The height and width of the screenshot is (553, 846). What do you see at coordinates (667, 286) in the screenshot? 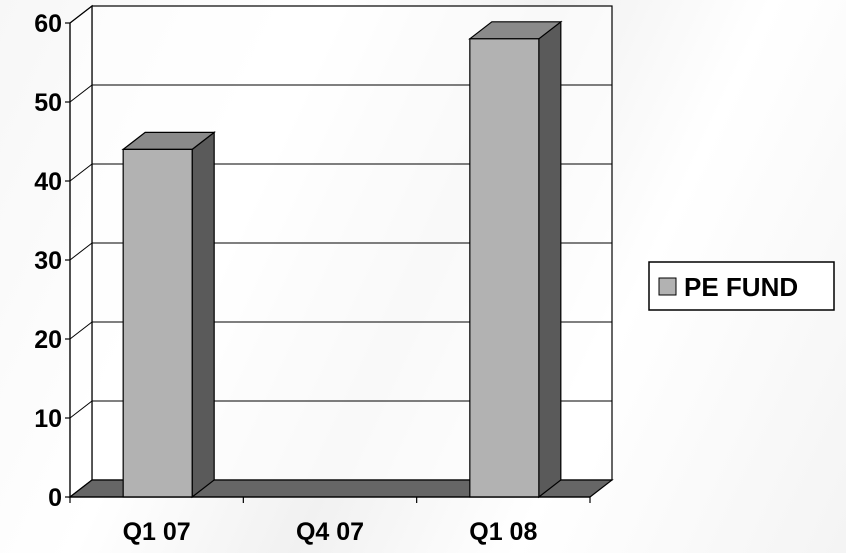
I see `legend-swatch` at bounding box center [667, 286].